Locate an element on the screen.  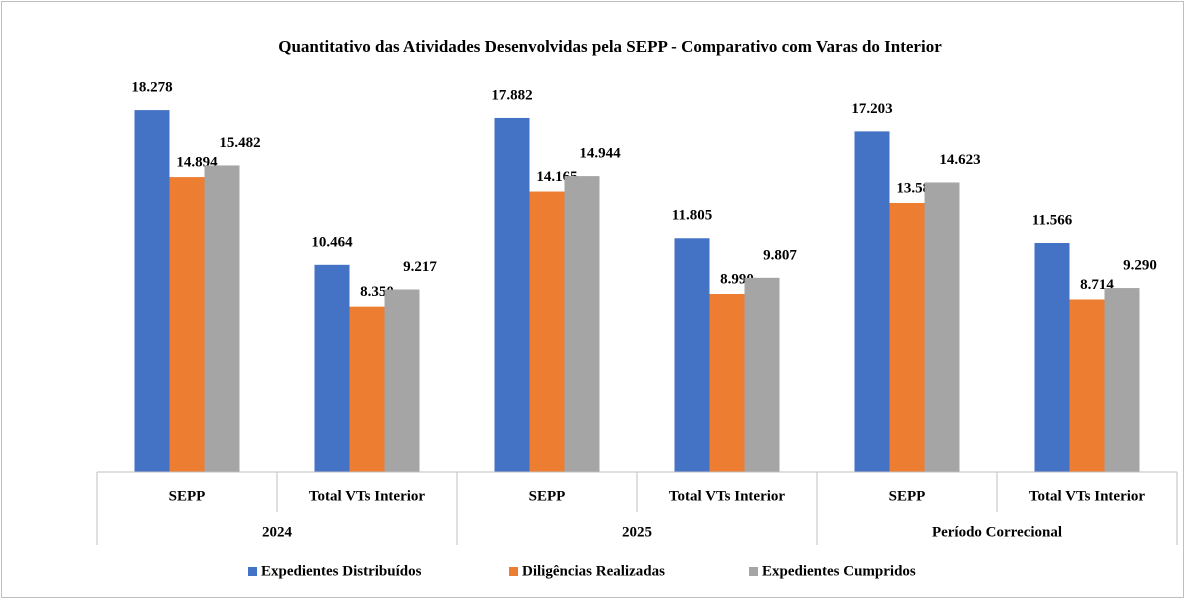
group-label: 2025 is located at coordinates (637, 532).